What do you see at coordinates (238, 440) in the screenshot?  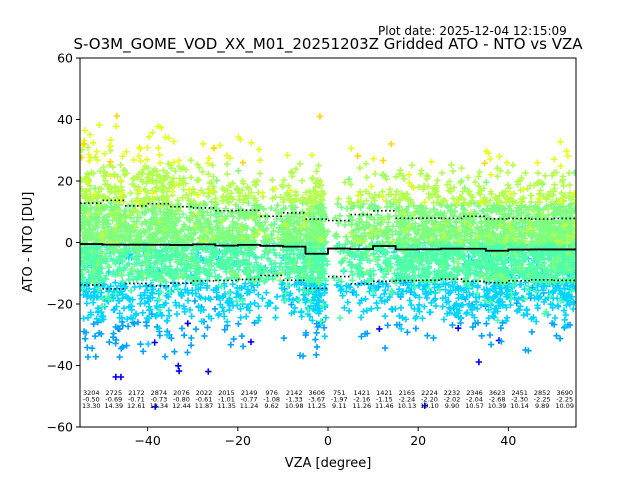 I see `x-tick-label: −20` at bounding box center [238, 440].